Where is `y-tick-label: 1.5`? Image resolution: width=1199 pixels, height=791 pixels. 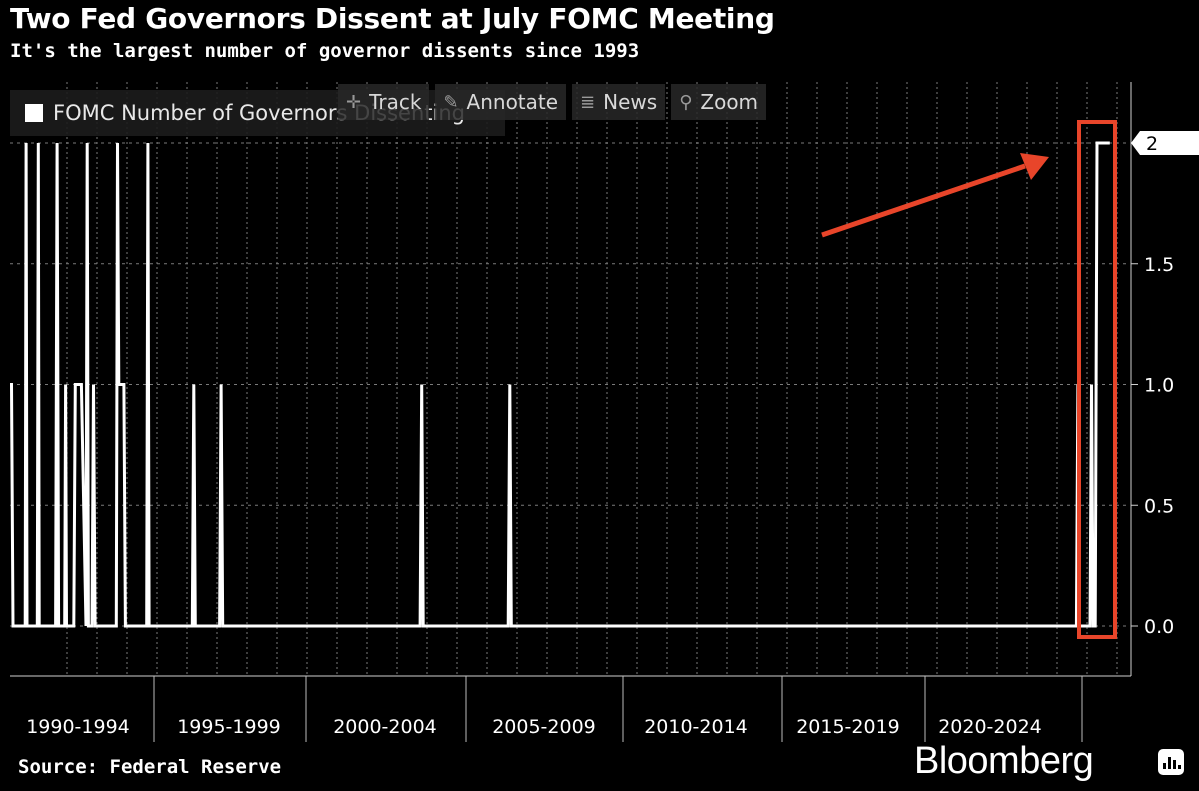 y-tick-label: 1.5 is located at coordinates (1159, 265).